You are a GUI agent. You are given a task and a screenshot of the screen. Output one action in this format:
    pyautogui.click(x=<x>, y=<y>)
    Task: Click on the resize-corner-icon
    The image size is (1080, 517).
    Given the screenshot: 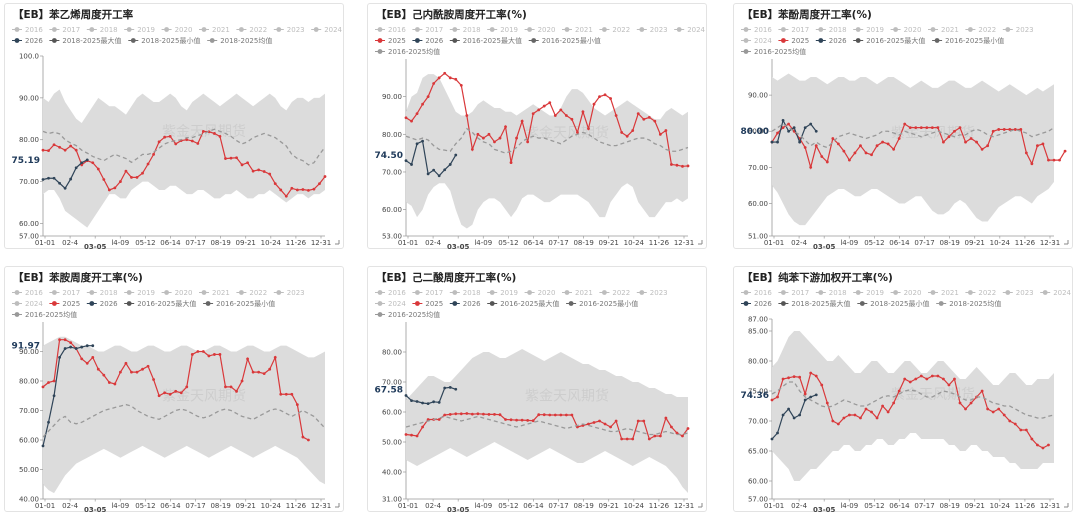 What is the action you would take?
    pyautogui.click(x=337, y=242)
    